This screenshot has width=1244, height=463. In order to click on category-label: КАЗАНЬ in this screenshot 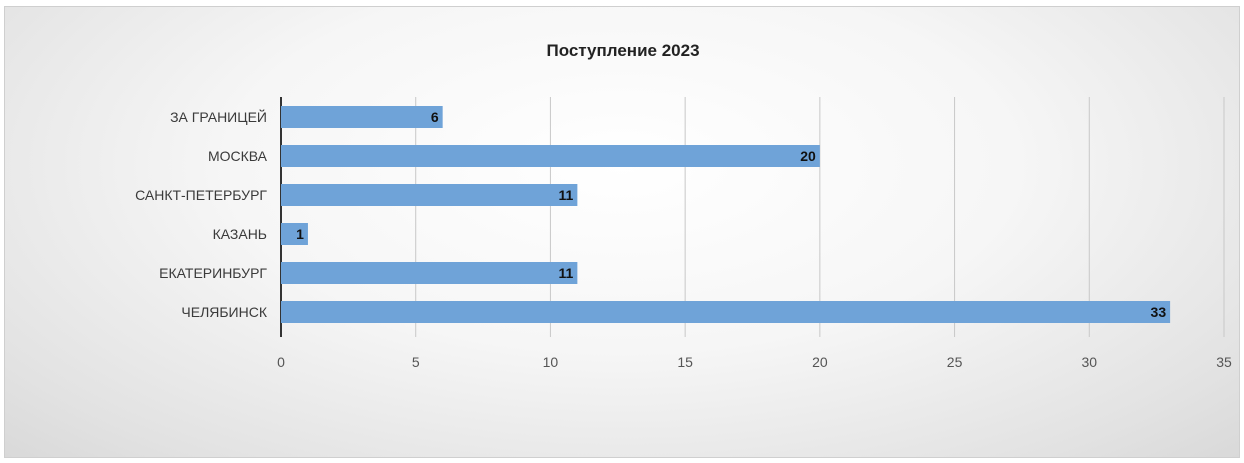, I will do `click(240, 234)`.